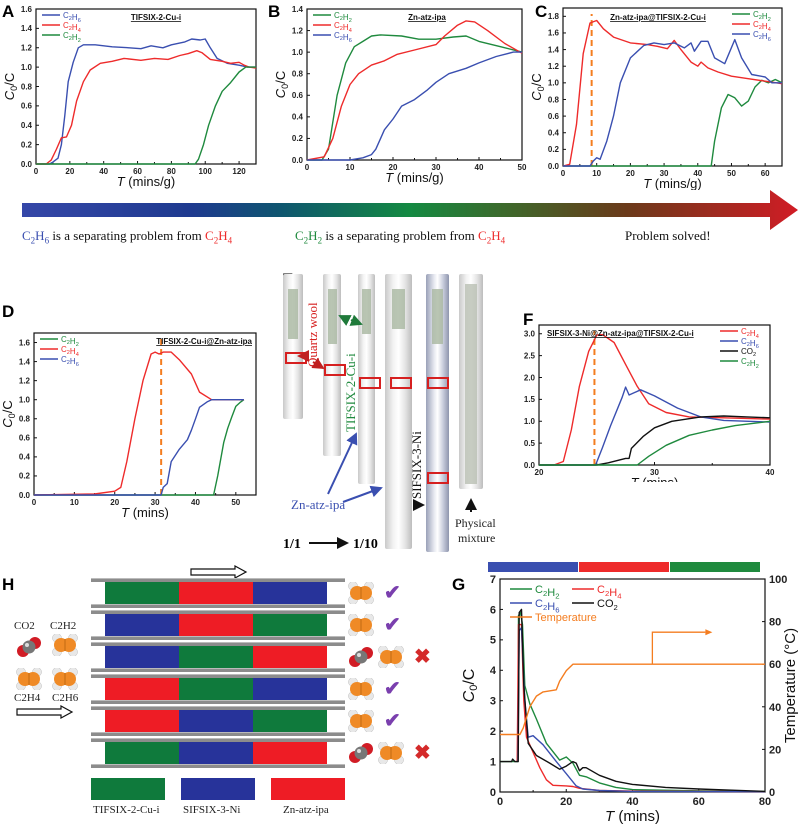  Describe the element at coordinates (765, 802) in the screenshot. I see `x-tick-label: 80` at that location.